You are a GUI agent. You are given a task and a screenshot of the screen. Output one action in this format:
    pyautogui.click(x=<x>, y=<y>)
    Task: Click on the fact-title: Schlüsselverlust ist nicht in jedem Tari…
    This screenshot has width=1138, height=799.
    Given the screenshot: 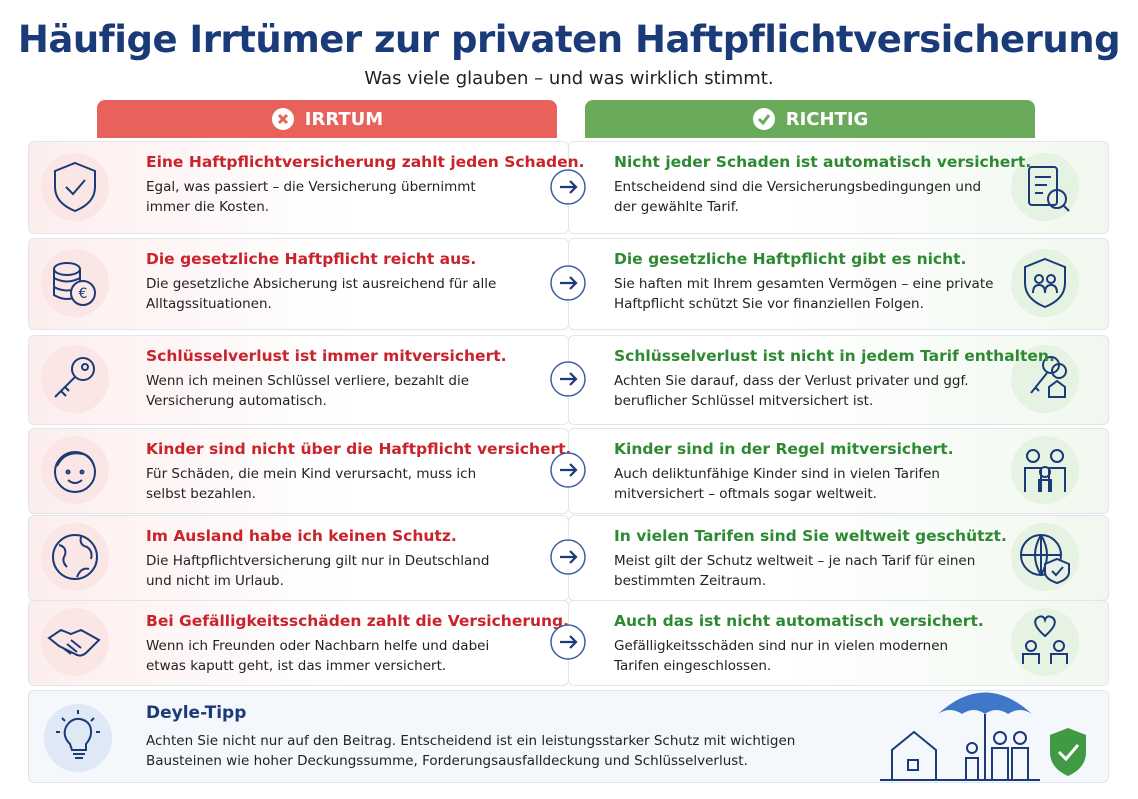 What is the action you would take?
    pyautogui.click(x=834, y=356)
    